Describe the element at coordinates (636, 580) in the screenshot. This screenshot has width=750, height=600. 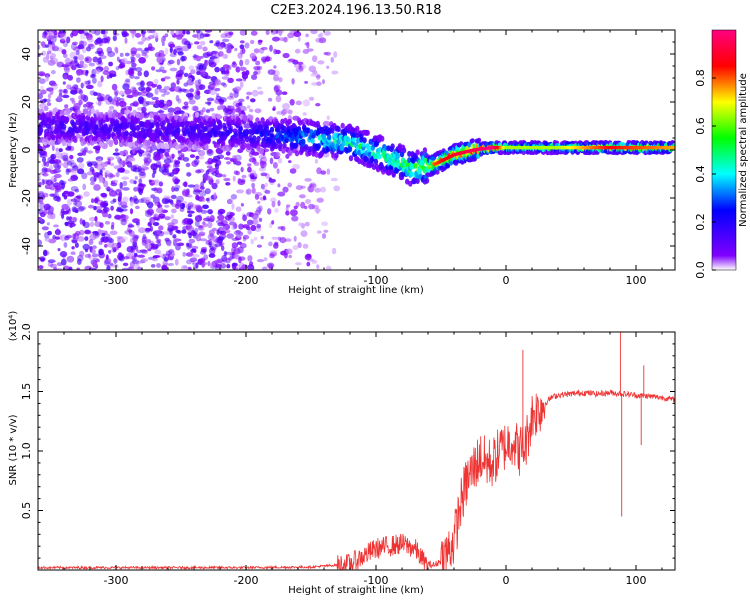
I see `x-tick-label: 100` at that location.